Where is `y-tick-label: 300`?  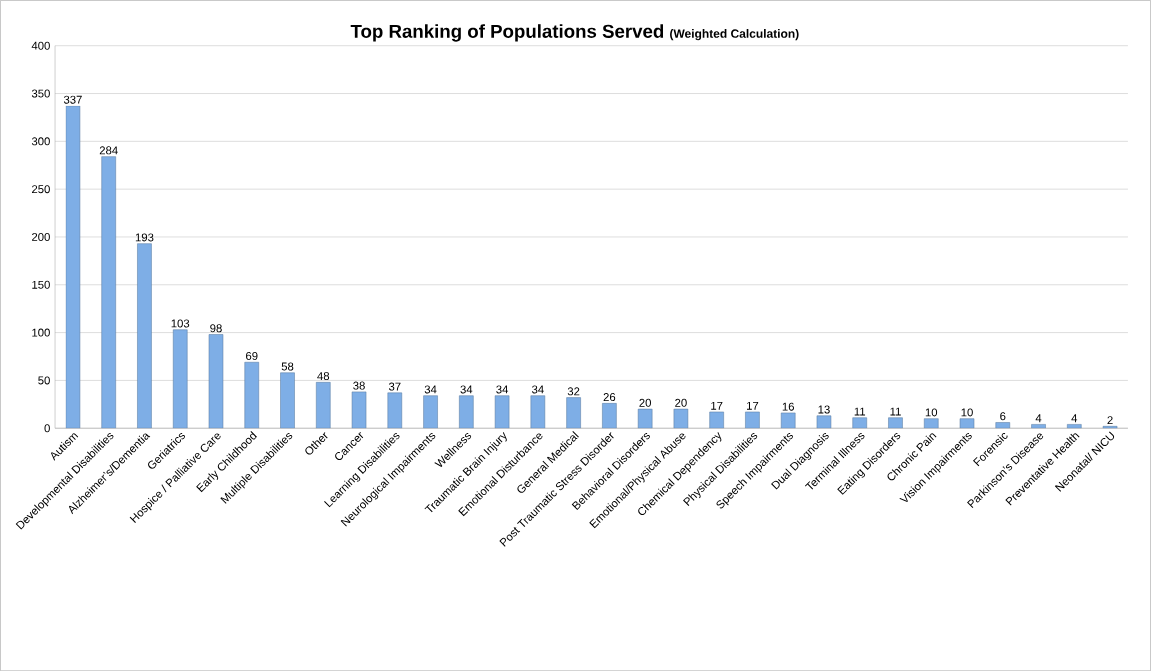 y-tick-label: 300 is located at coordinates (40, 141).